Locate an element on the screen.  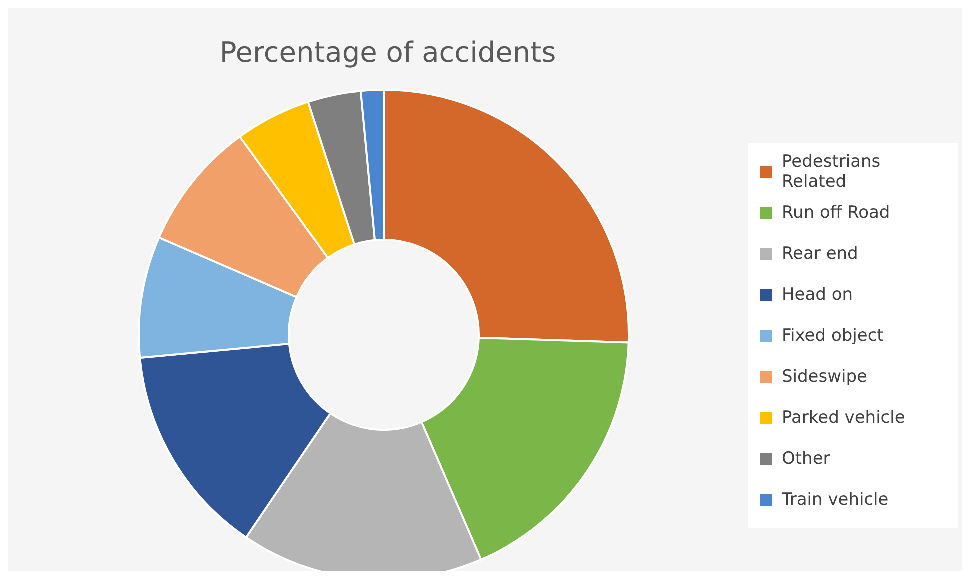
legend-label: Run off Road is located at coordinates (836, 212).